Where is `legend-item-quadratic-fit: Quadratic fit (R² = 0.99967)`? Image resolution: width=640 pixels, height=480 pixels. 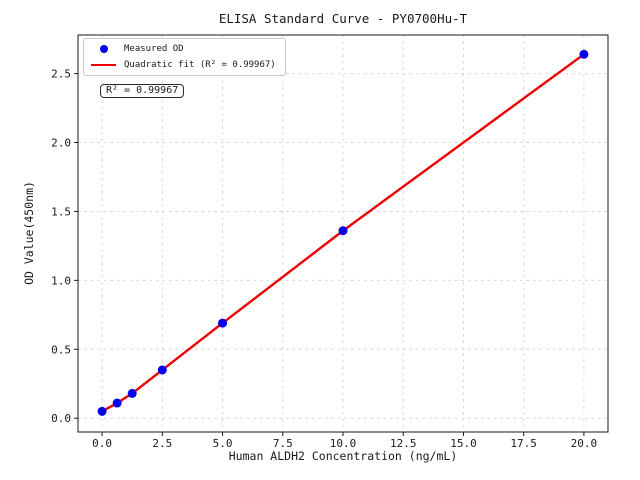 legend-item-quadratic-fit: Quadratic fit (R² = 0.99967) is located at coordinates (183, 65).